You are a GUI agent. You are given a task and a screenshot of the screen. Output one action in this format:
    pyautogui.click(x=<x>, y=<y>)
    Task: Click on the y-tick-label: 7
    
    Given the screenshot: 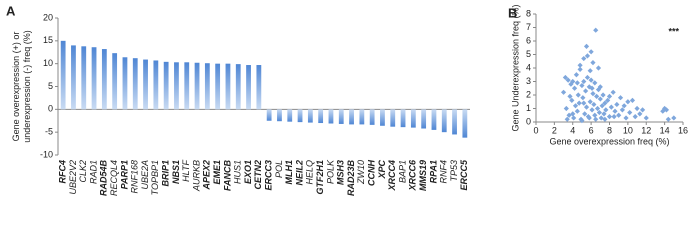 What is the action you would take?
    pyautogui.click(x=528, y=27)
    